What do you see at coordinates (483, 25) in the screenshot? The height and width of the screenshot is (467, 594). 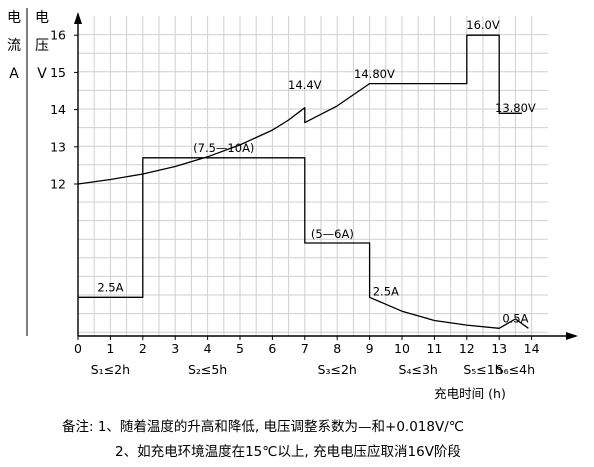 I see `voltage-annotation: 16.0V` at bounding box center [483, 25].